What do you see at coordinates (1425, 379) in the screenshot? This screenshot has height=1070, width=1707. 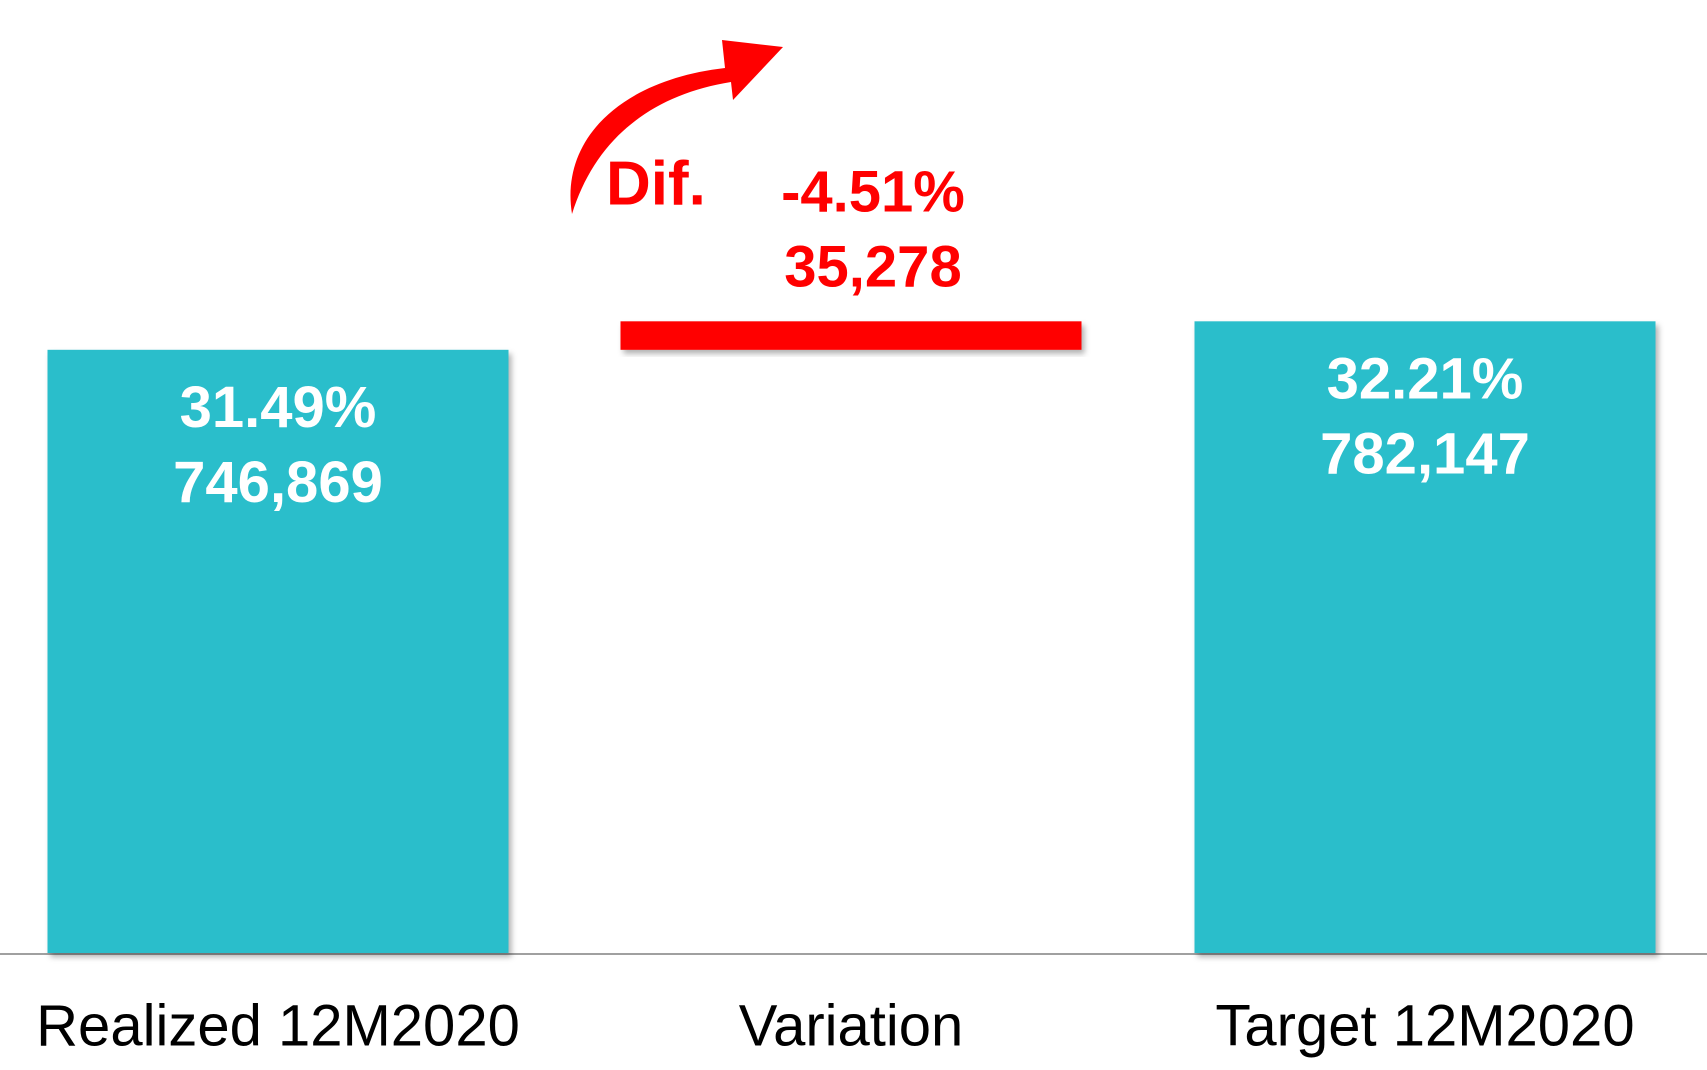 I see `percent-label: 32.21%` at bounding box center [1425, 379].